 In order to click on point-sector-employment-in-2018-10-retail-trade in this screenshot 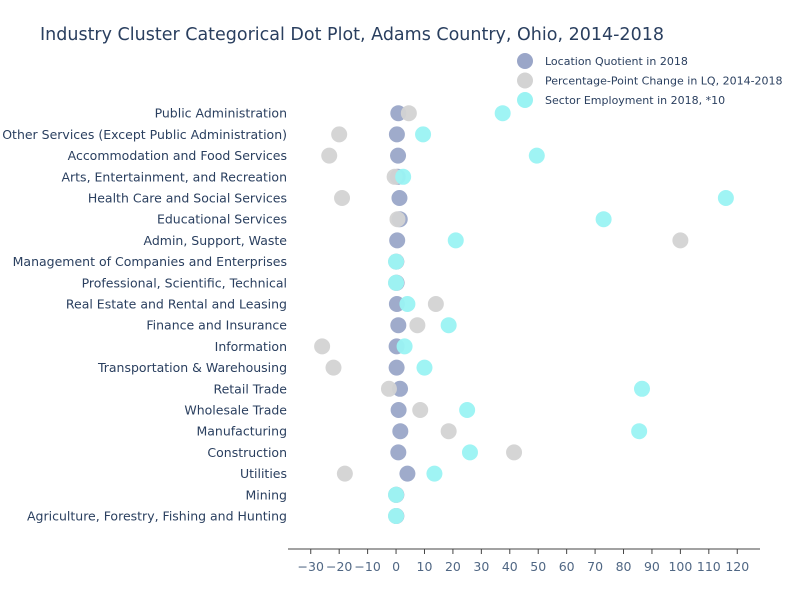, I will do `click(642, 388)`.